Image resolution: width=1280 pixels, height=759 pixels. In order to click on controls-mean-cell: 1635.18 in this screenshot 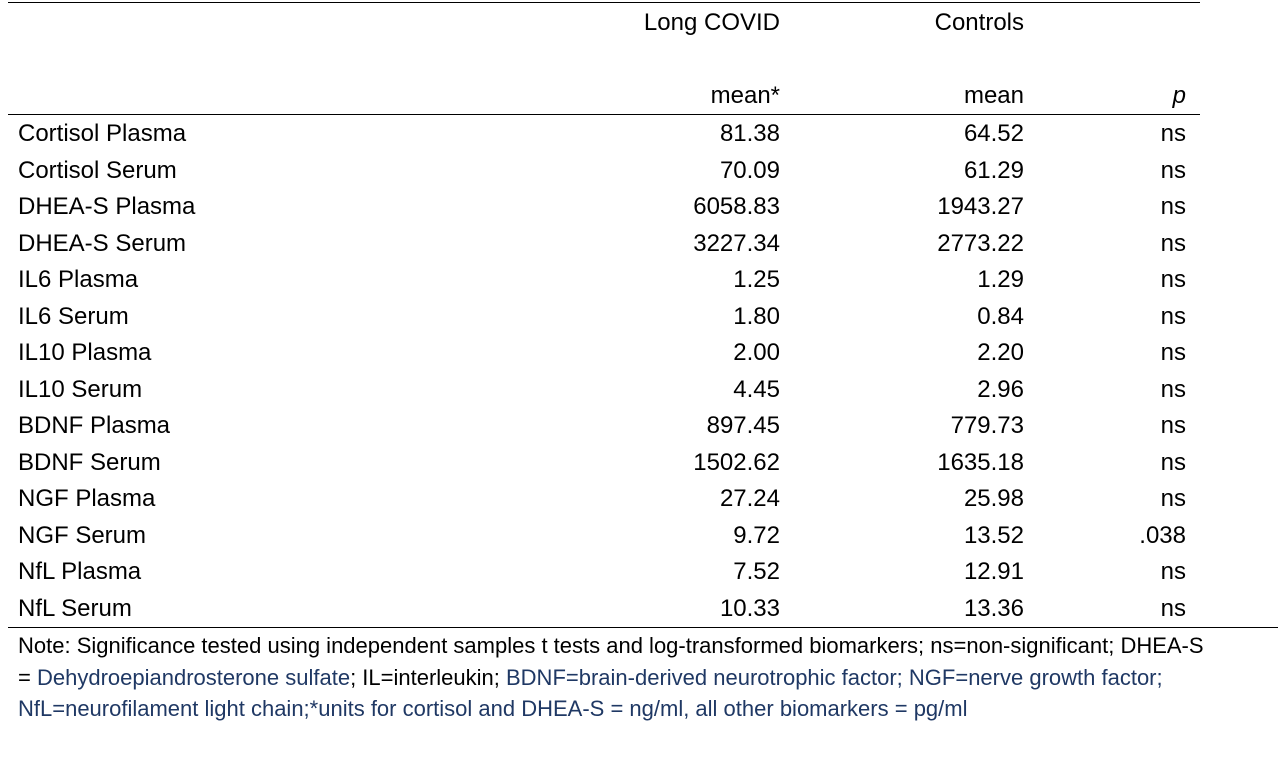, I will do `click(980, 462)`.